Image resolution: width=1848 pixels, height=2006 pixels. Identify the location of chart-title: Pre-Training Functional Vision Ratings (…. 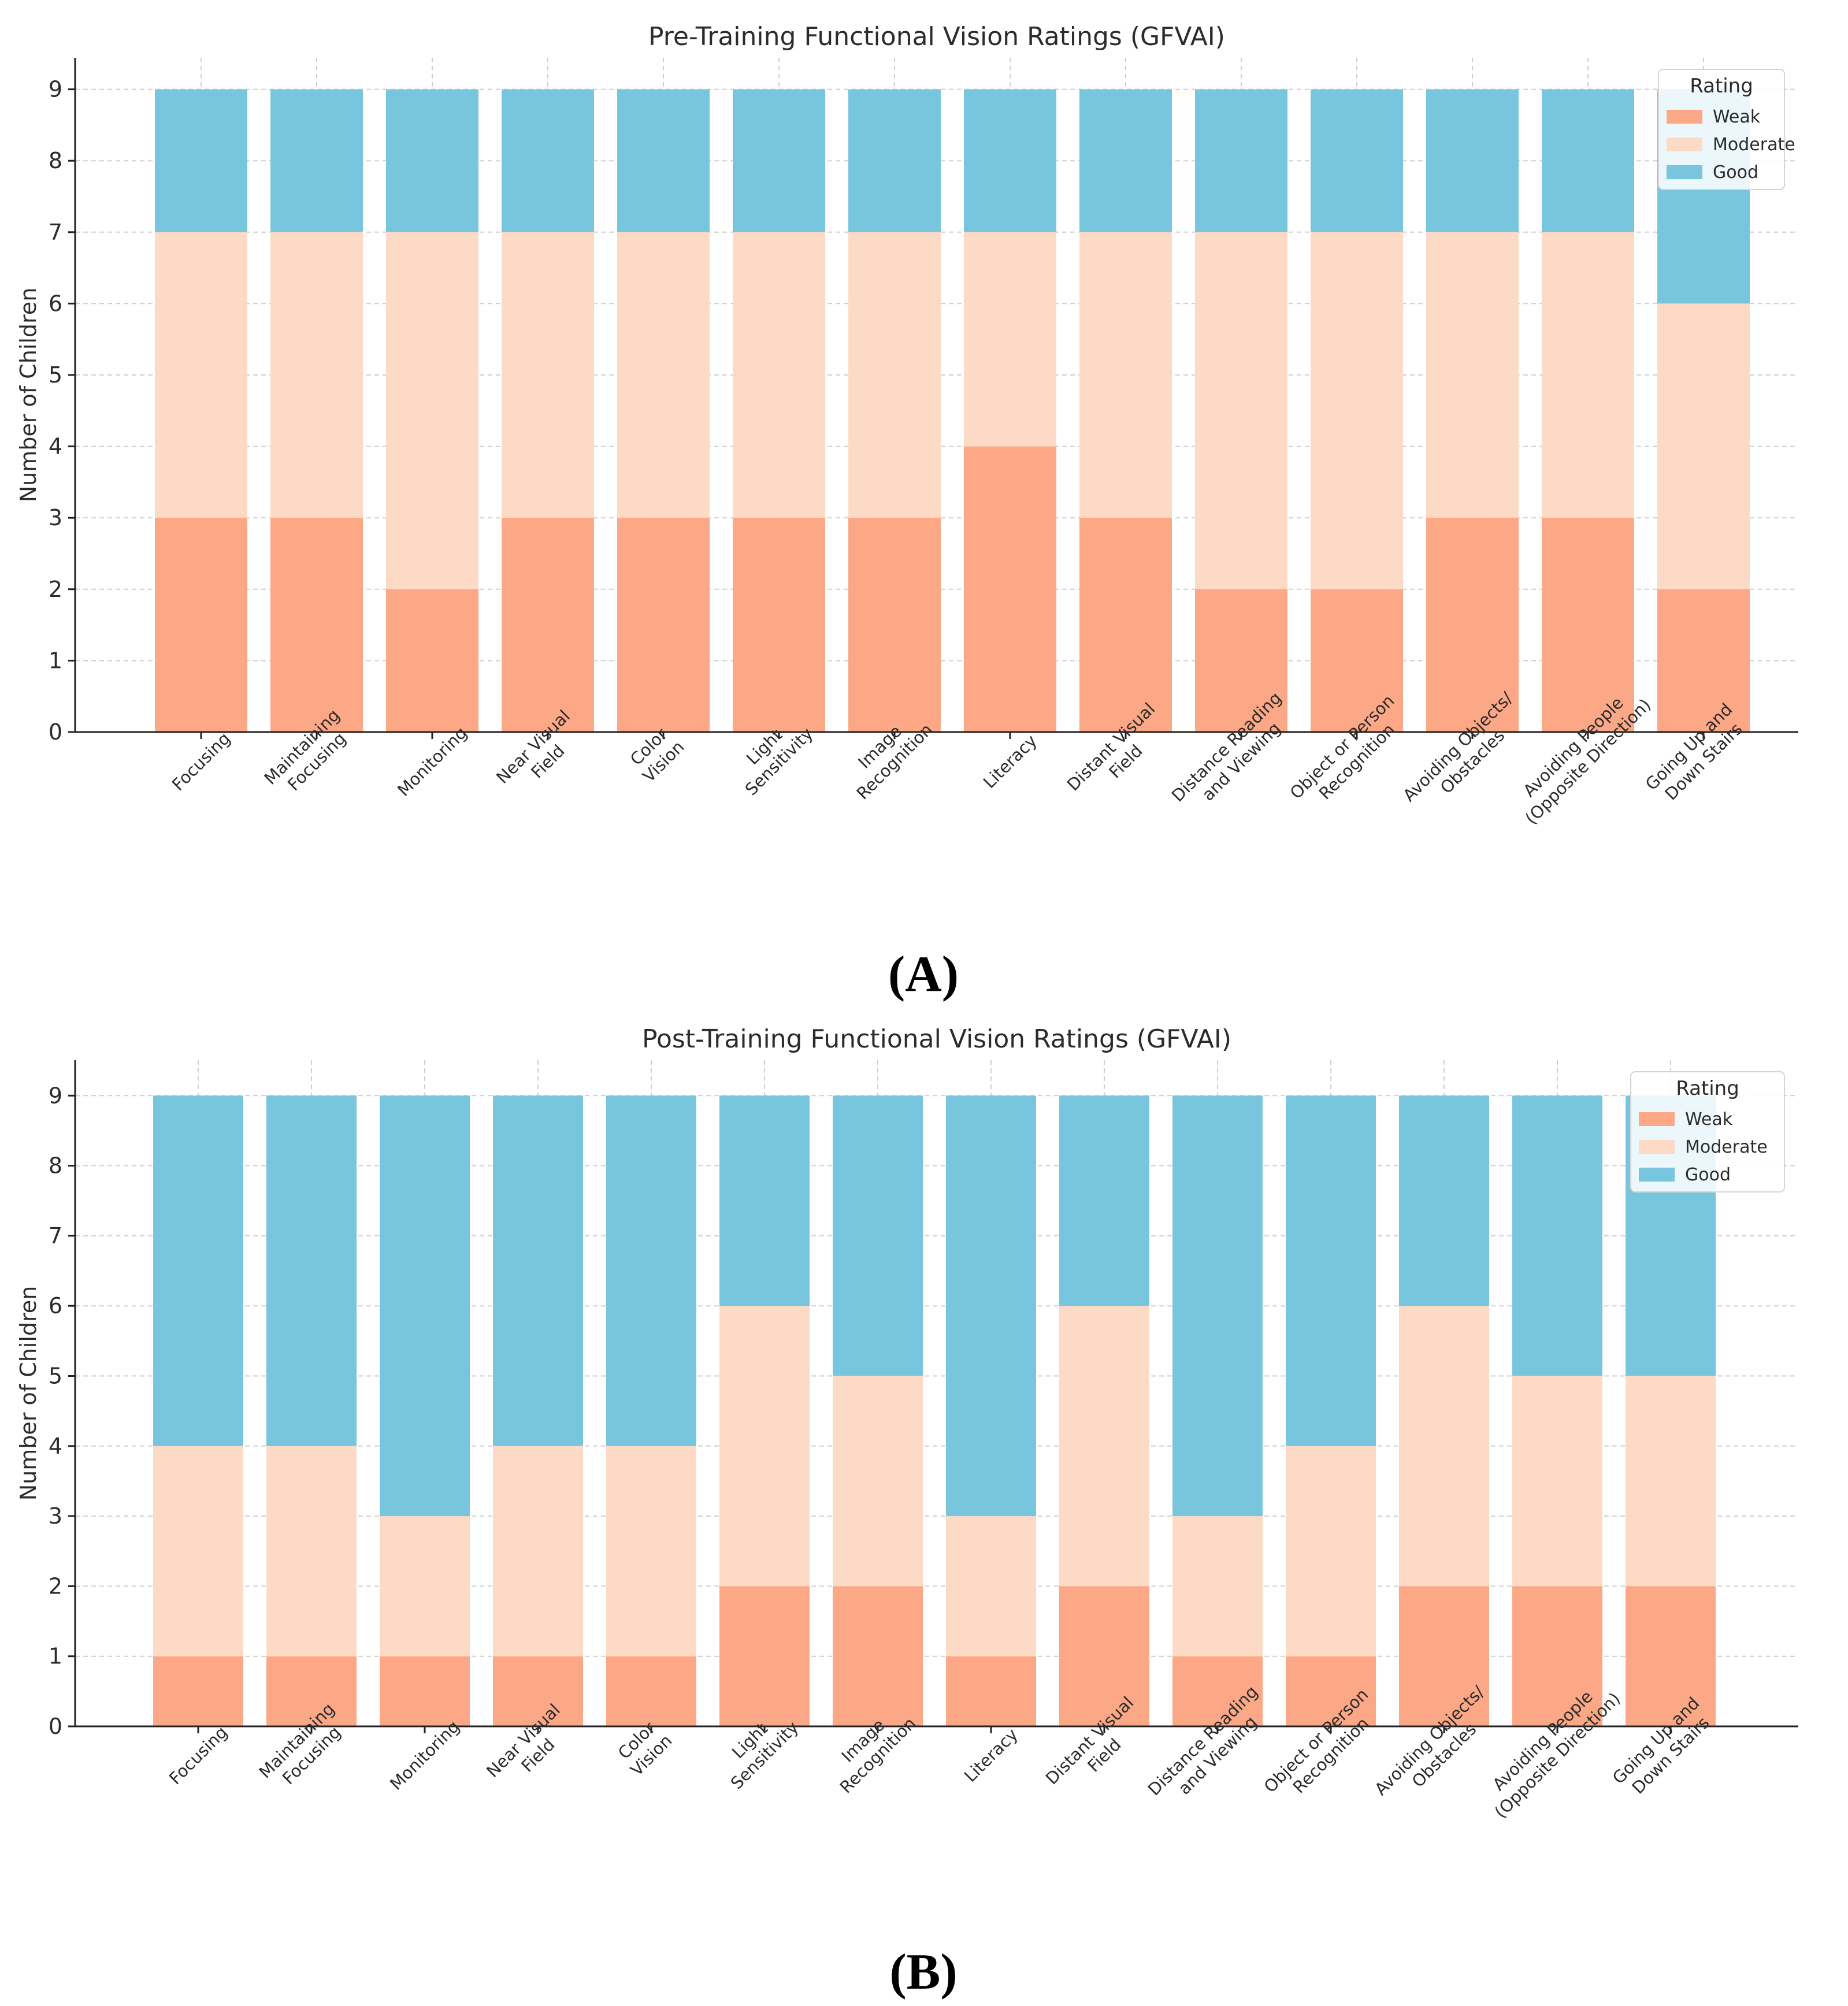
(936, 36).